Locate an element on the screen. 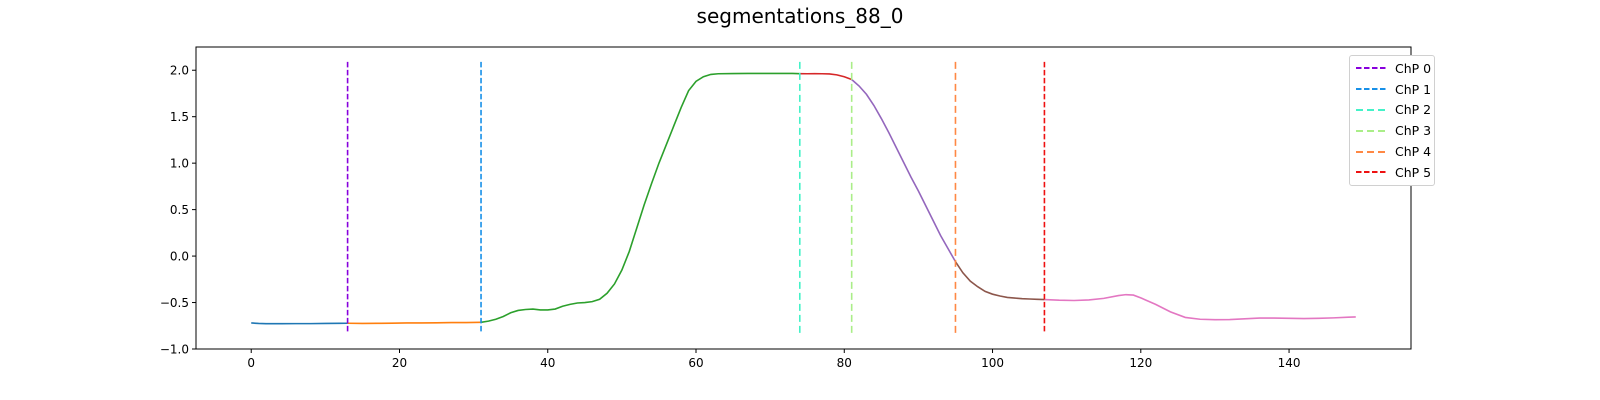 This screenshot has height=400, width=1600. y-tick-label-5: 1.5 is located at coordinates (179, 117).